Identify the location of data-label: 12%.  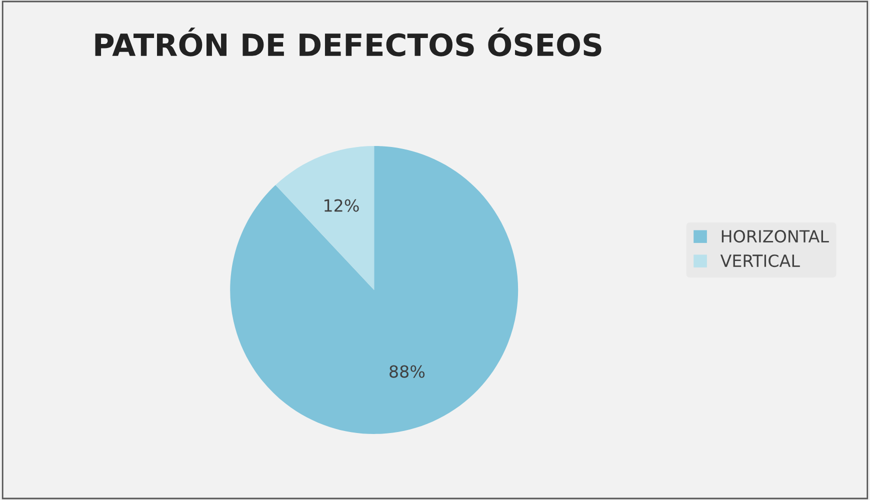
(341, 205).